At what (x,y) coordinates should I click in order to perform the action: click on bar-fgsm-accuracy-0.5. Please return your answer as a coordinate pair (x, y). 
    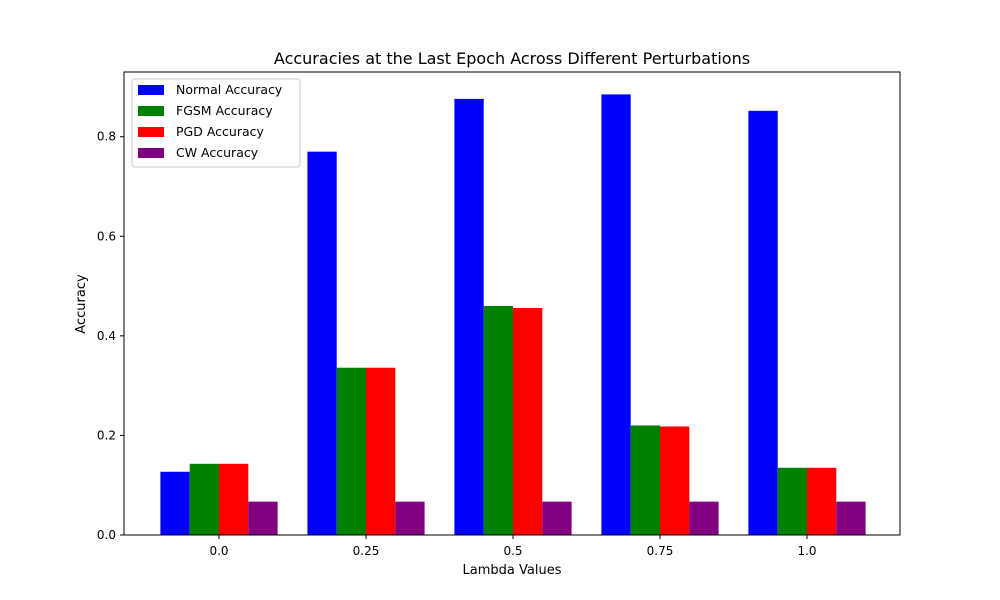
    Looking at the image, I should click on (498, 420).